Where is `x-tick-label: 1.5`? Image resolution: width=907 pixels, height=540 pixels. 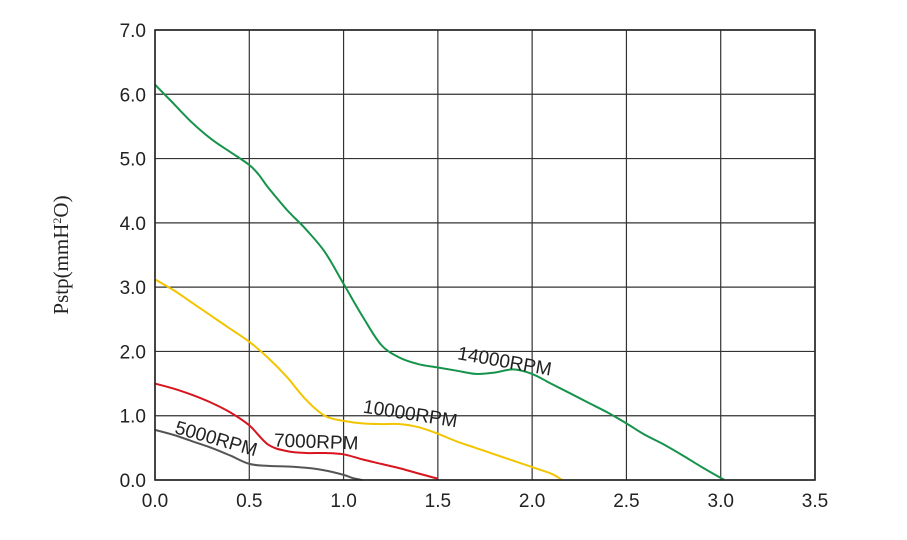
x-tick-label: 1.5 is located at coordinates (438, 501).